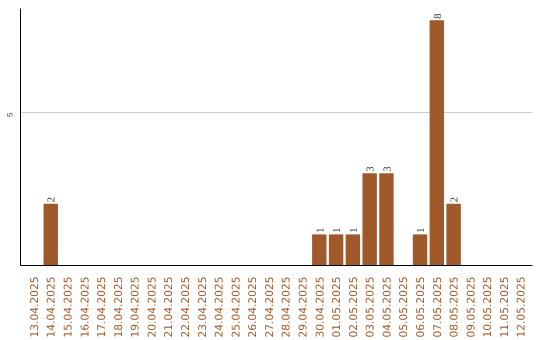 This screenshot has width=540, height=340. What do you see at coordinates (303, 307) in the screenshot?
I see `x-tick-label: 29.04.2025` at bounding box center [303, 307].